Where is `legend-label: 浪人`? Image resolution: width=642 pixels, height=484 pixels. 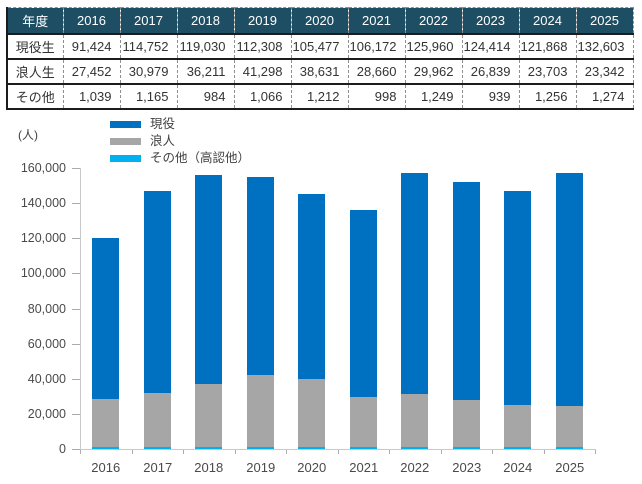
legend-label: 浪人 is located at coordinates (163, 141).